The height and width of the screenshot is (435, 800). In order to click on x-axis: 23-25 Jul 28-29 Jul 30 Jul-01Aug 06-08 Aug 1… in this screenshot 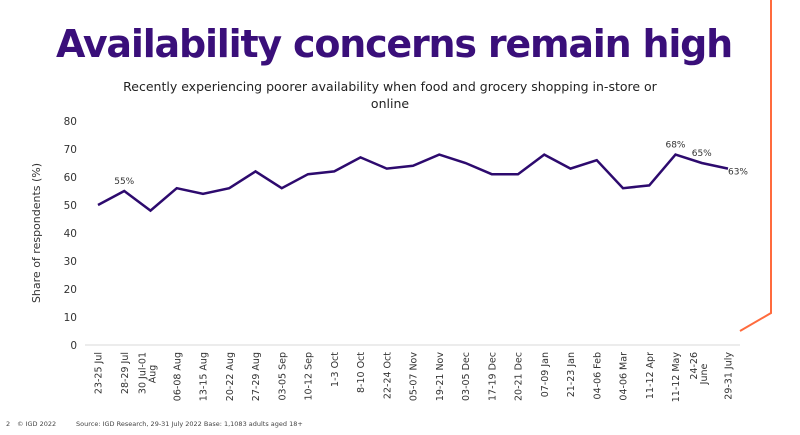, I will do `click(412, 373)`.